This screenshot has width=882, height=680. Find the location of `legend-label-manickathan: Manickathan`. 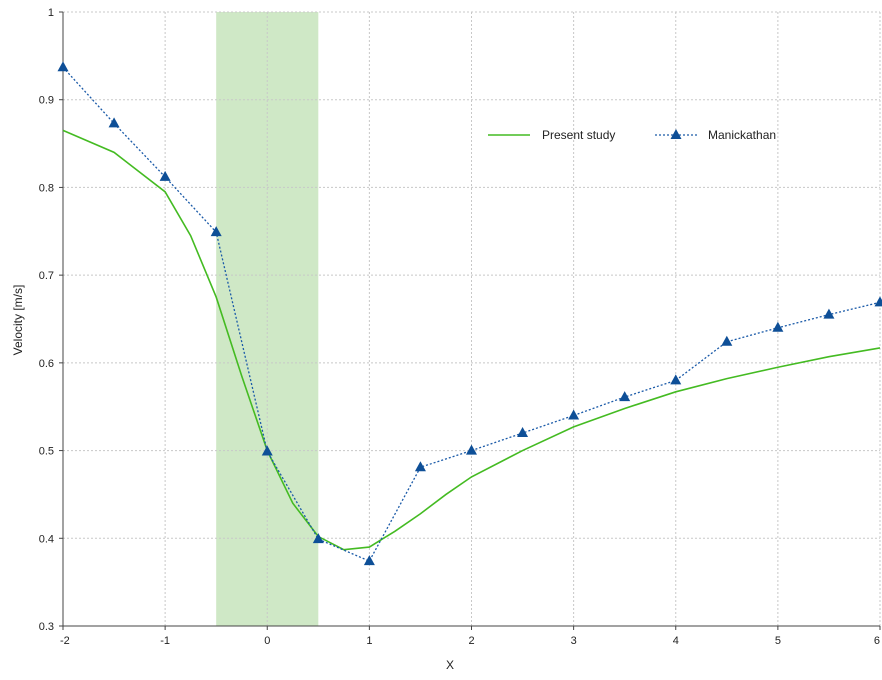

legend-label-manickathan: Manickathan is located at coordinates (742, 135).